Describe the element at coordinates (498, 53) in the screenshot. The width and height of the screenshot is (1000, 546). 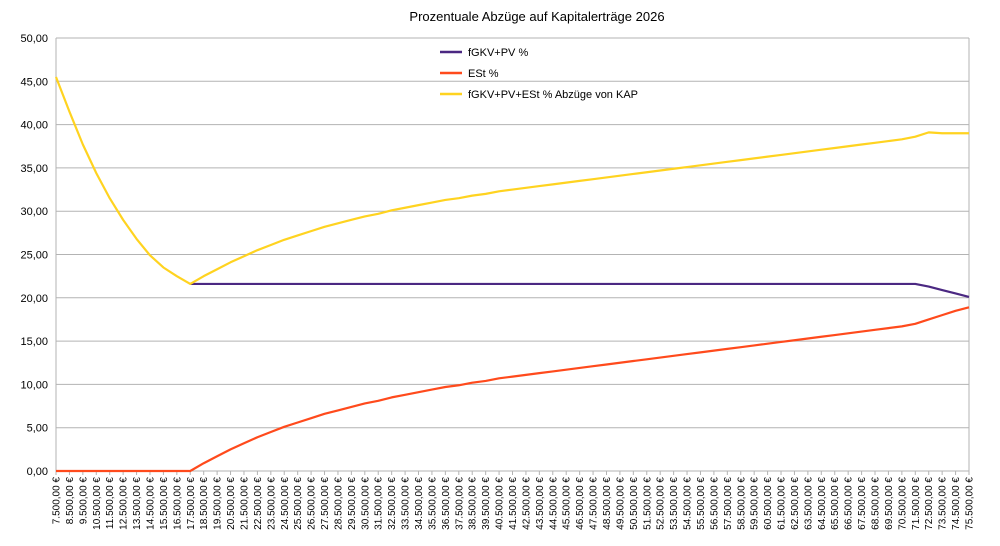
I see `legend-label-0: fGKV+PV %` at that location.